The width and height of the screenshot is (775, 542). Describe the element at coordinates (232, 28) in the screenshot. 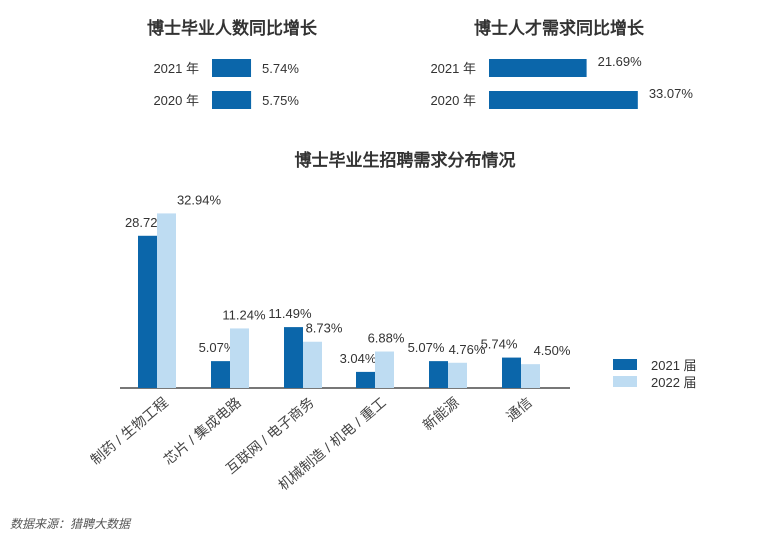

I see `grad-growth-title: 博士毕业人数同比增长` at that location.